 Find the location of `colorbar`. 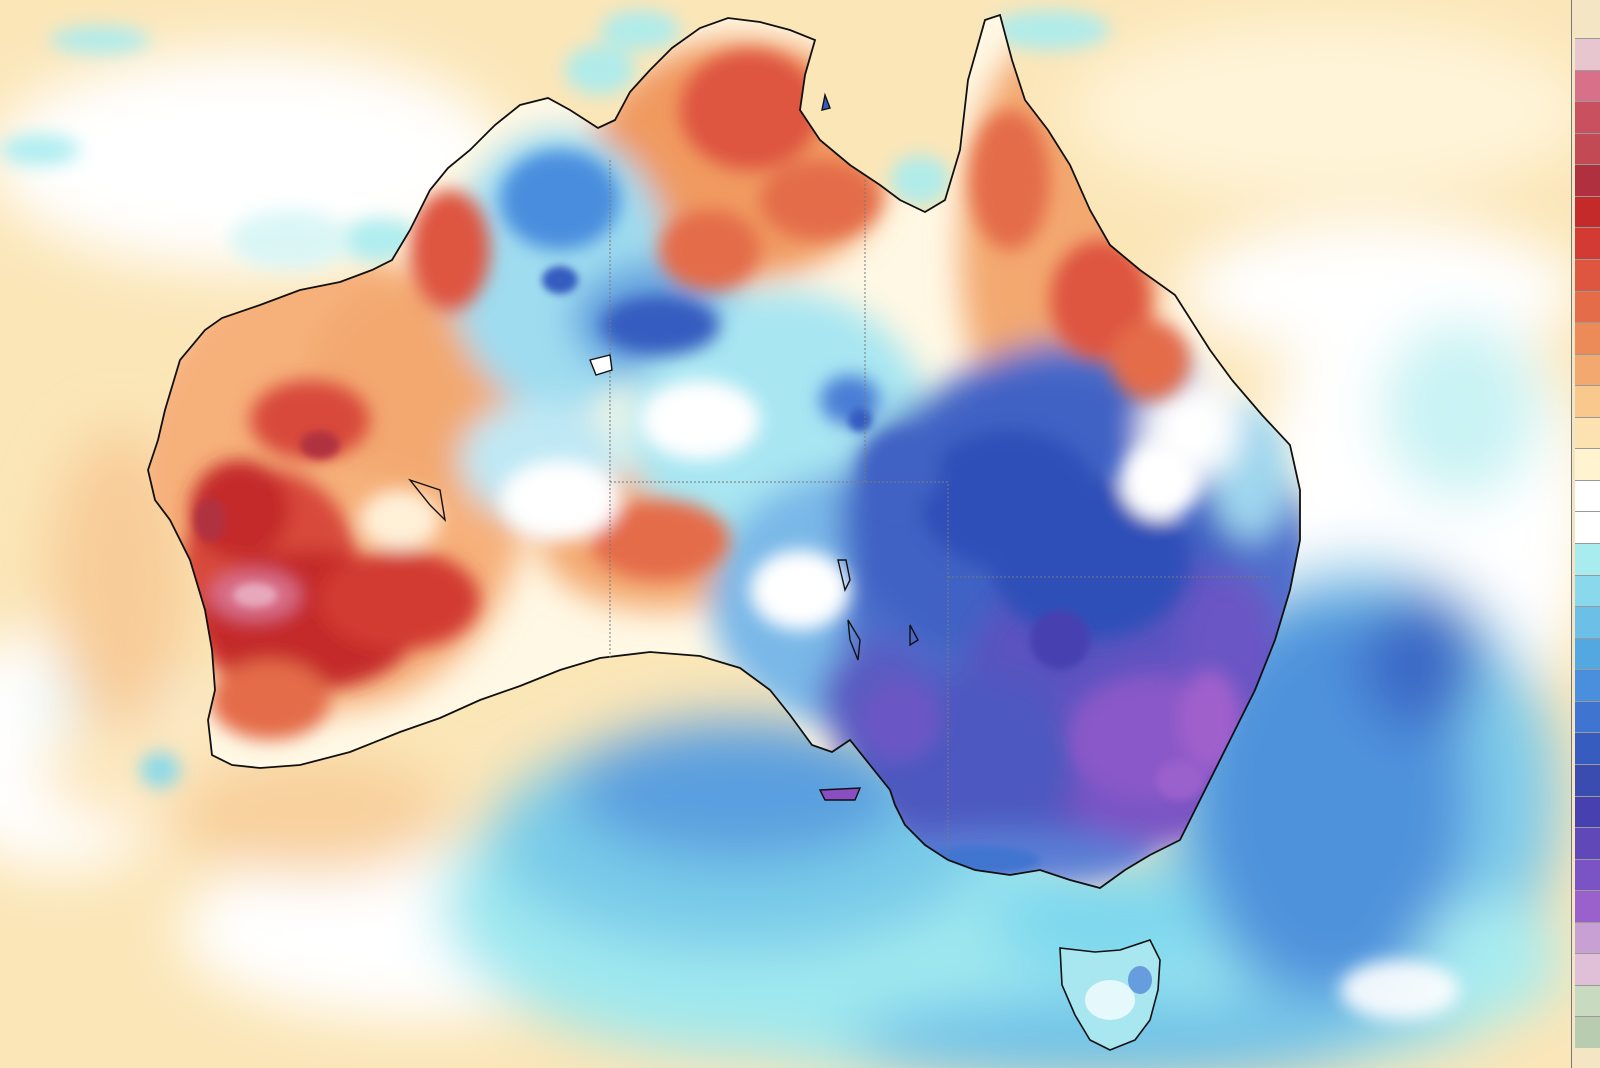

colorbar is located at coordinates (1585, 534).